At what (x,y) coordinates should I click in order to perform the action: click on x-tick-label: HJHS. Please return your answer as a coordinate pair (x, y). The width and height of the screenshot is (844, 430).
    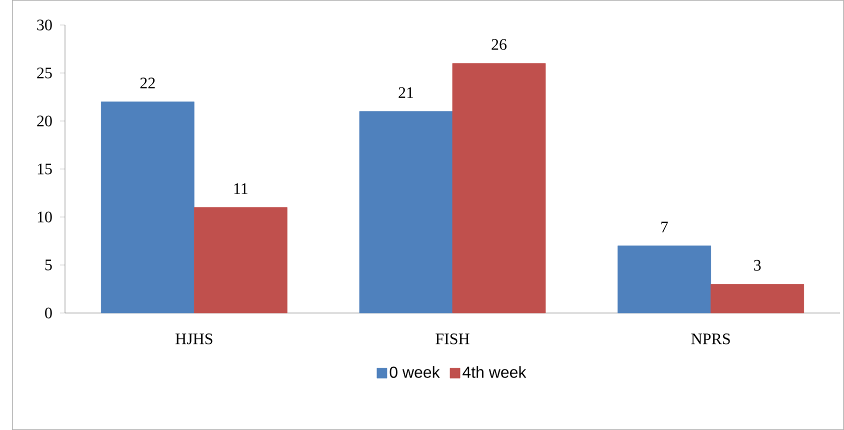
    Looking at the image, I should click on (194, 339).